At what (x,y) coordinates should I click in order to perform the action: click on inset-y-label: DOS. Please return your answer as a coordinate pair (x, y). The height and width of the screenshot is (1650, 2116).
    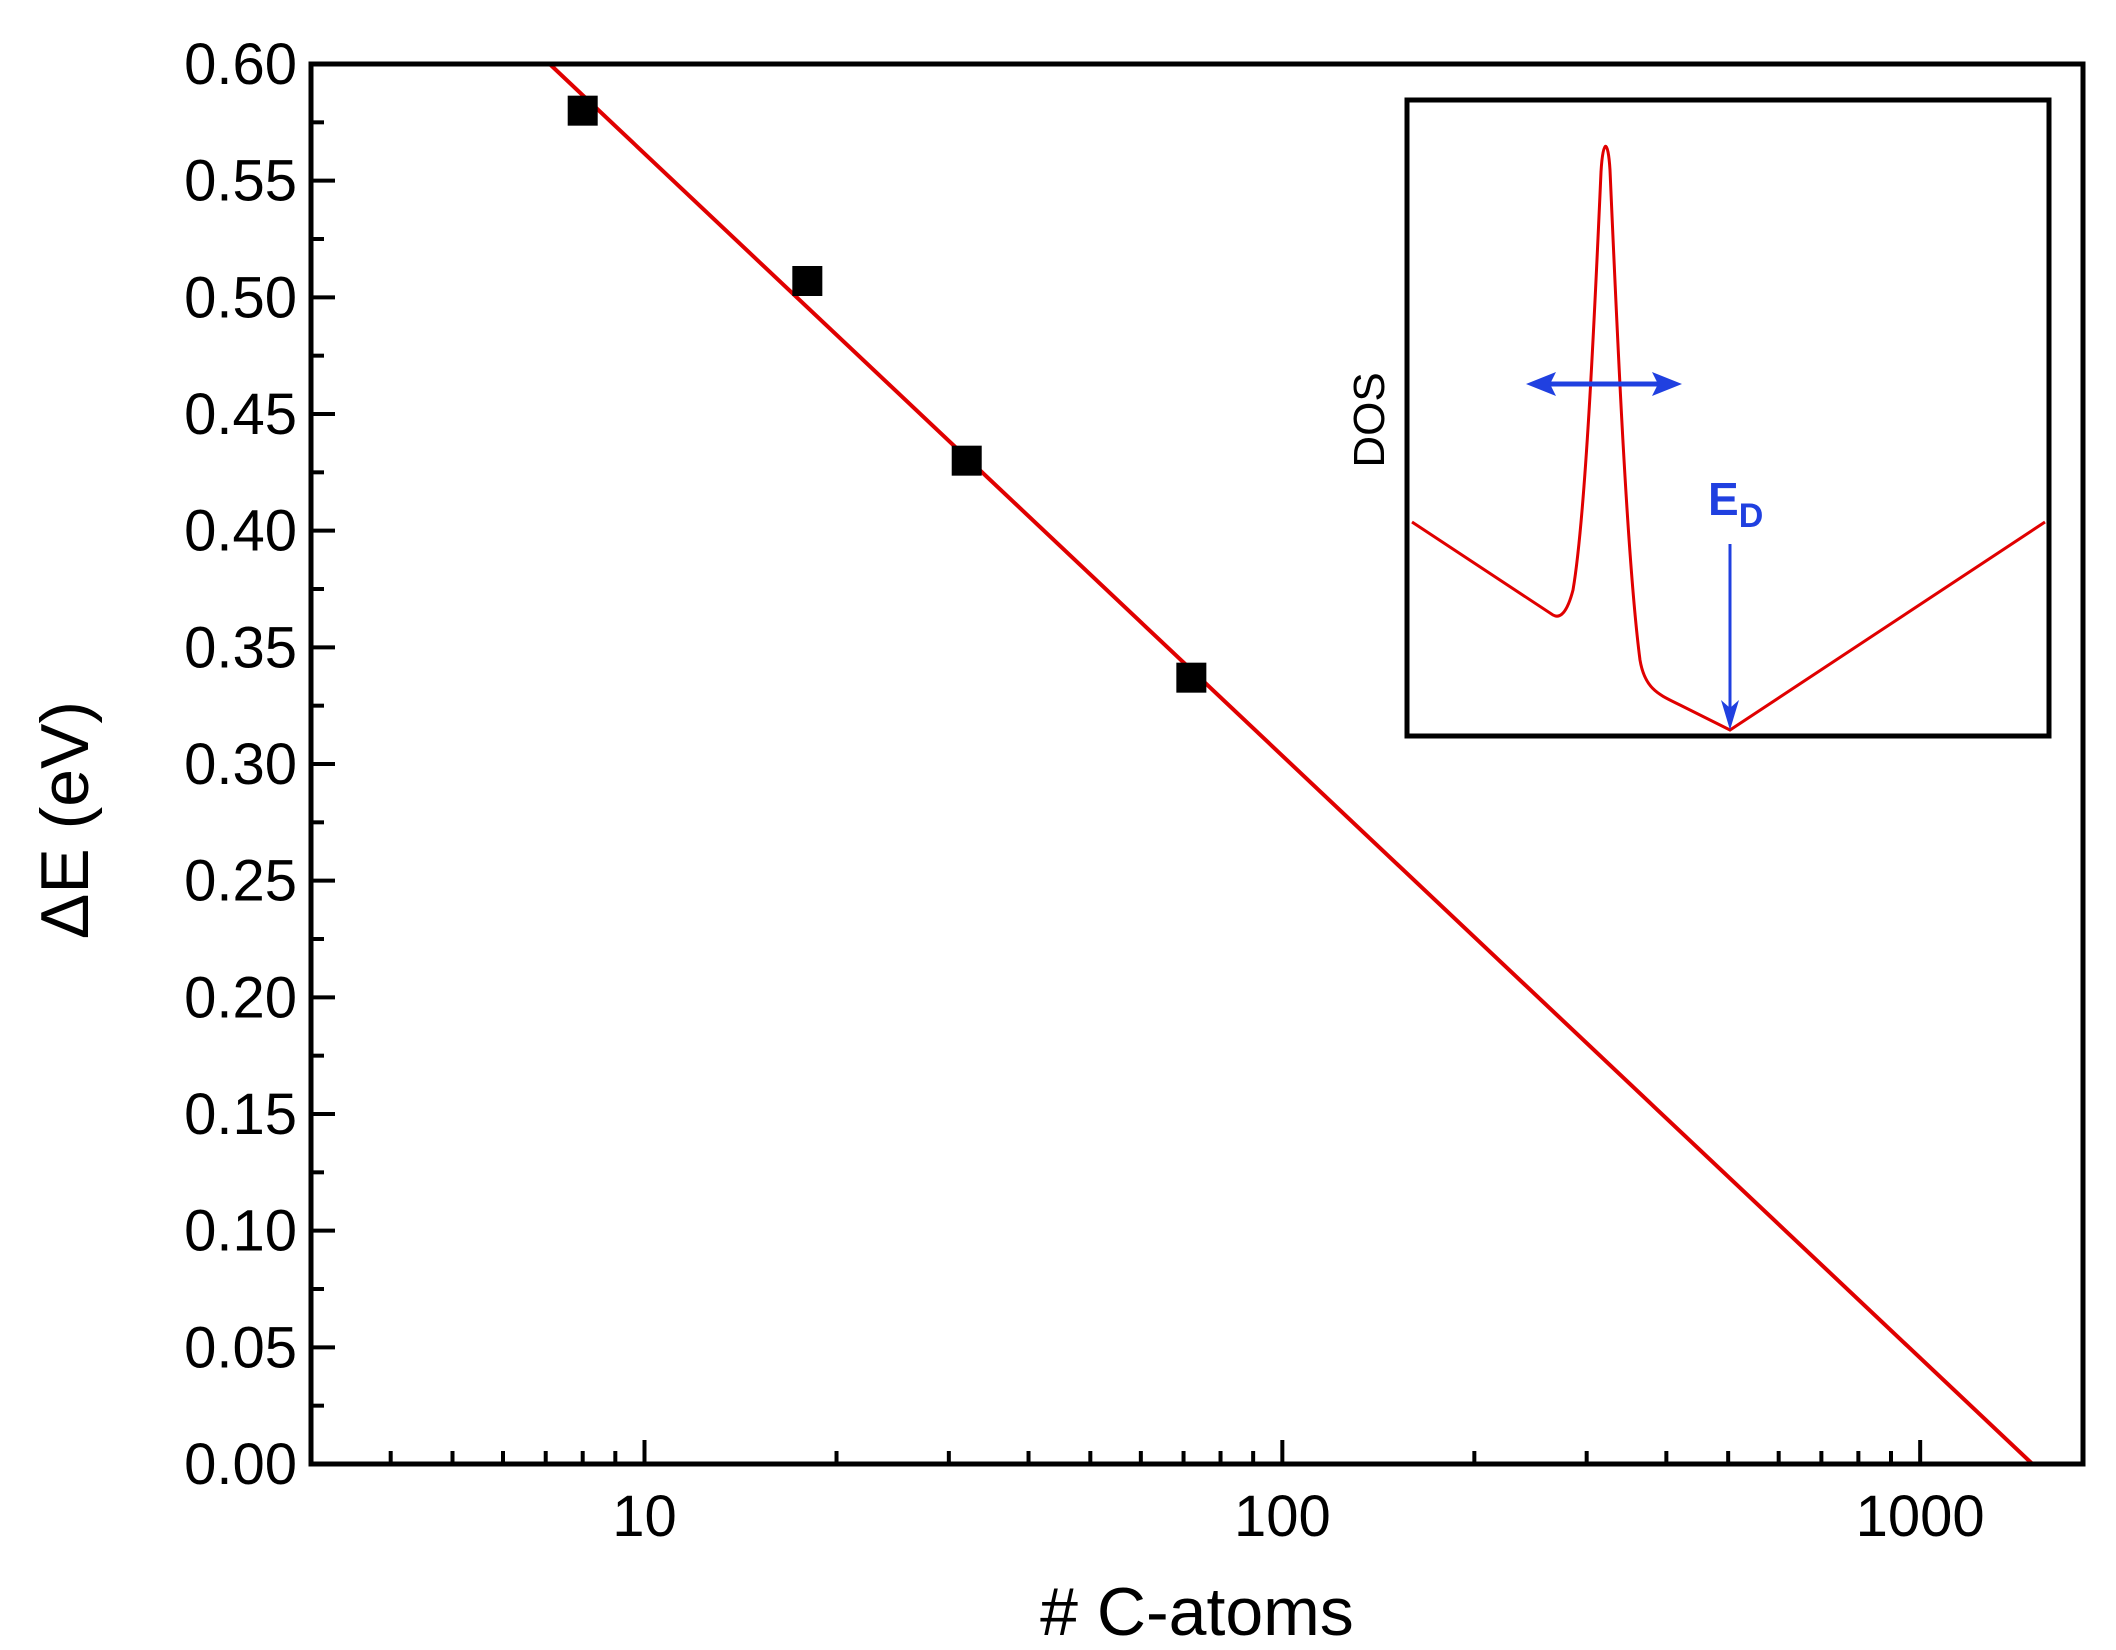
    Looking at the image, I should click on (1369, 419).